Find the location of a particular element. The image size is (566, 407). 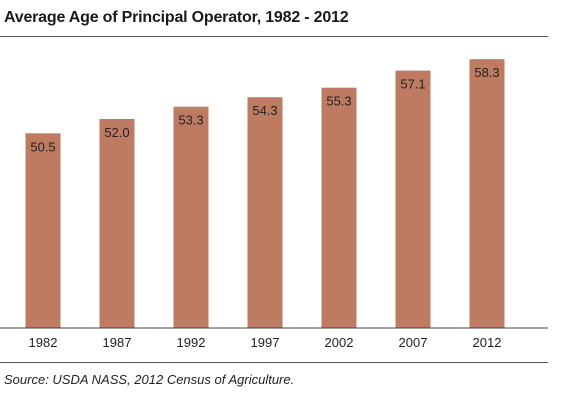

x-tick-label-1987: 1987 is located at coordinates (117, 342).